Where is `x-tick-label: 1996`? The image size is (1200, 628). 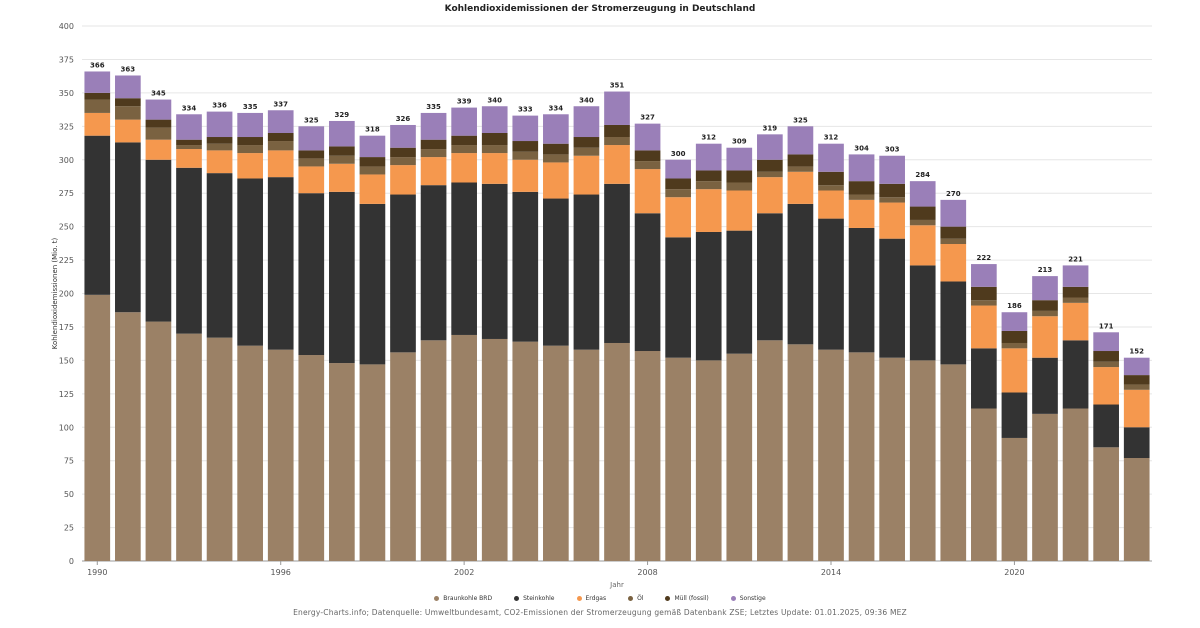 x-tick-label: 1996 is located at coordinates (281, 572).